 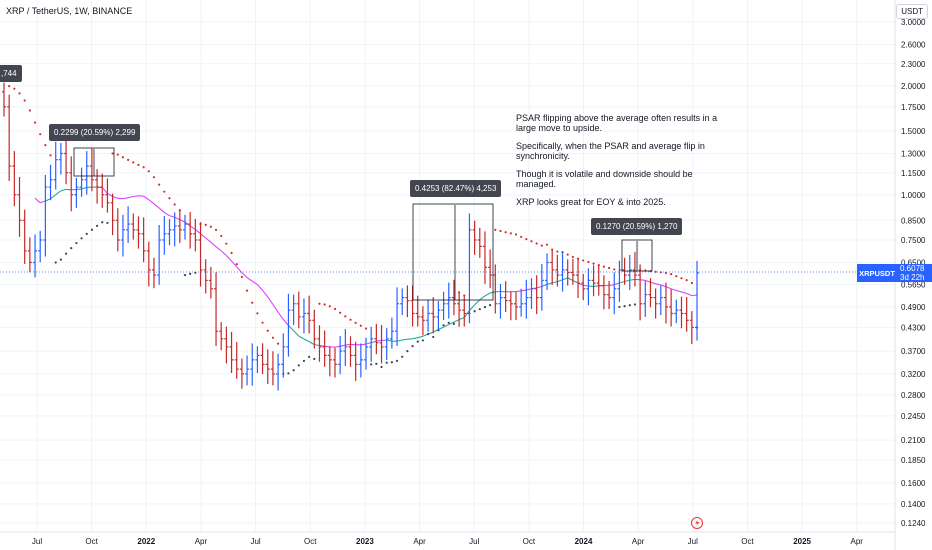 What do you see at coordinates (913, 374) in the screenshot?
I see `y-tick-label: 0.3200` at bounding box center [913, 374].